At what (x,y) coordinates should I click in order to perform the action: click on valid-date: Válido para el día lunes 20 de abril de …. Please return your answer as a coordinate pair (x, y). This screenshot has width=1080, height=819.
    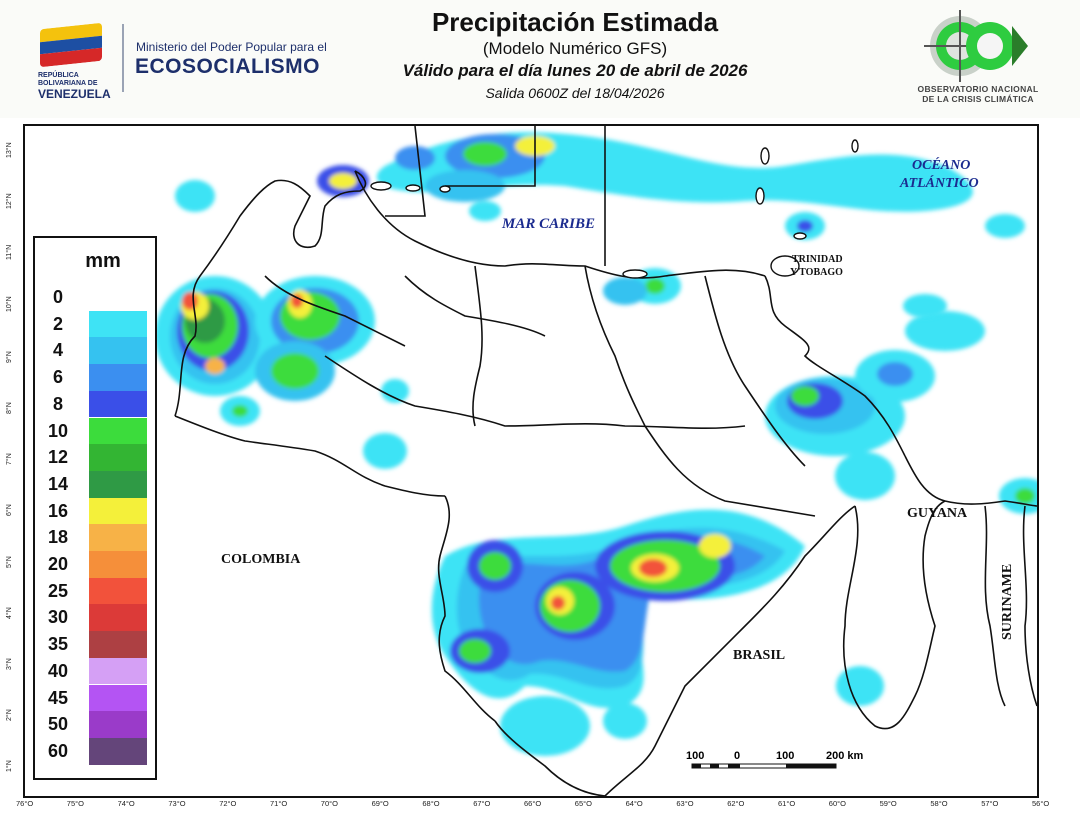
    Looking at the image, I should click on (575, 70).